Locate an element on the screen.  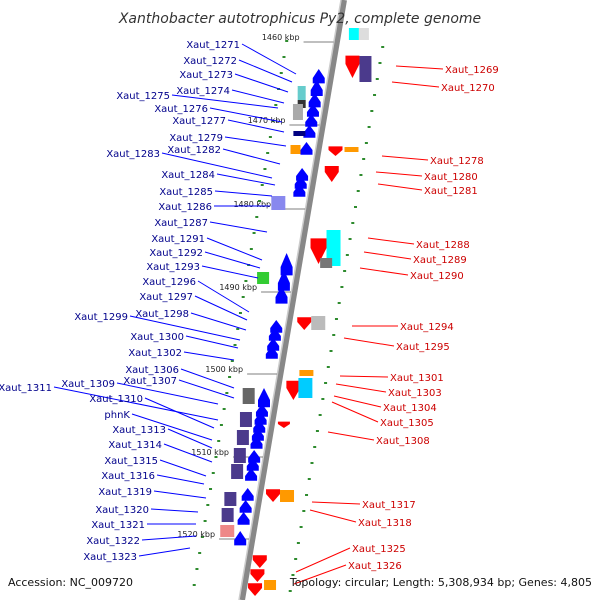
label-Xaut_1279: Xaut_1279 is located at coordinates (196, 138).